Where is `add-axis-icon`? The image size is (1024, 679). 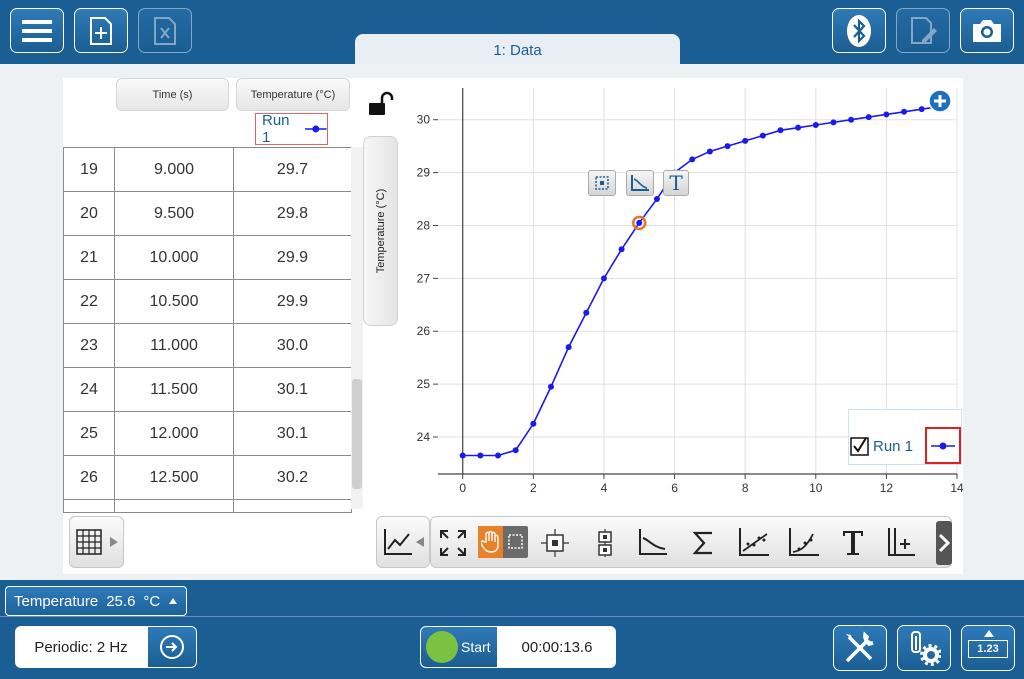
add-axis-icon is located at coordinates (901, 542).